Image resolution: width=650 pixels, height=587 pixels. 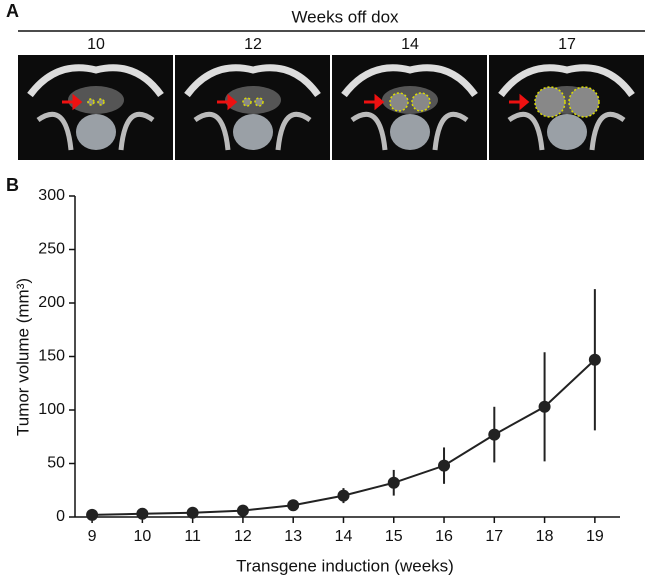 What do you see at coordinates (51, 409) in the screenshot?
I see `y-tick-label: 100` at bounding box center [51, 409].